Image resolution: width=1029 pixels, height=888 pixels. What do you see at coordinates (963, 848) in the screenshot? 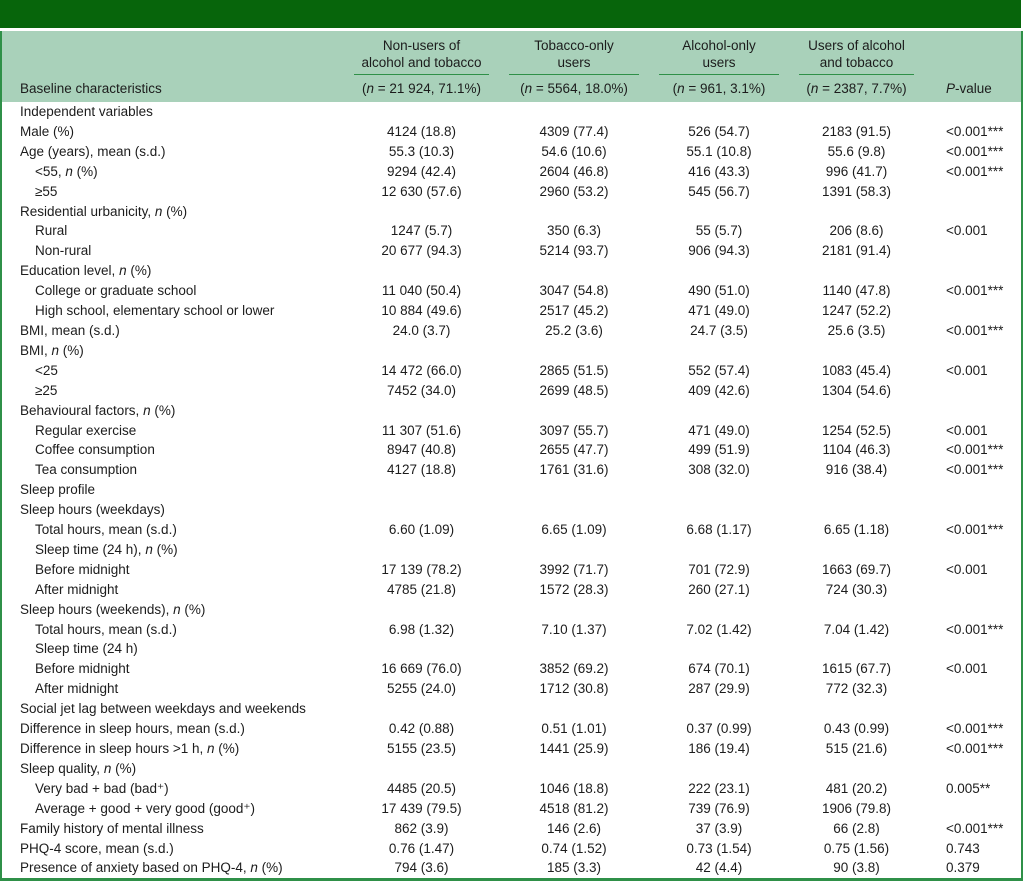
I see `p-value-cell: 0.743` at bounding box center [963, 848].